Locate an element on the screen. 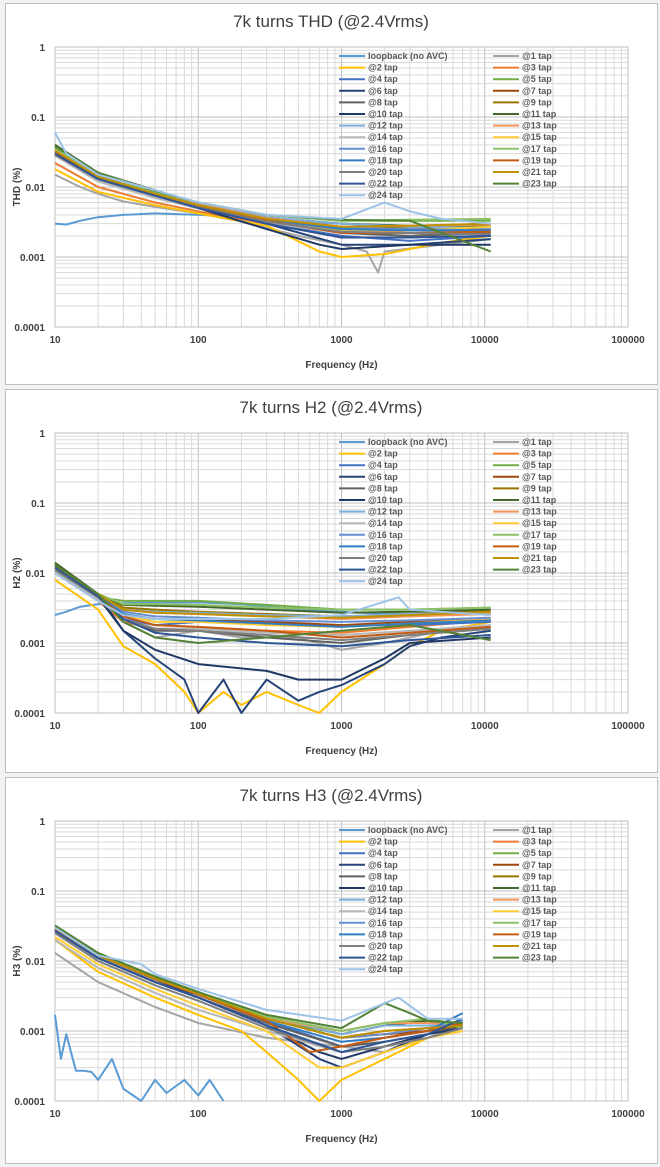 The height and width of the screenshot is (1167, 660). y-axis-label: H3 (%) is located at coordinates (17, 960).